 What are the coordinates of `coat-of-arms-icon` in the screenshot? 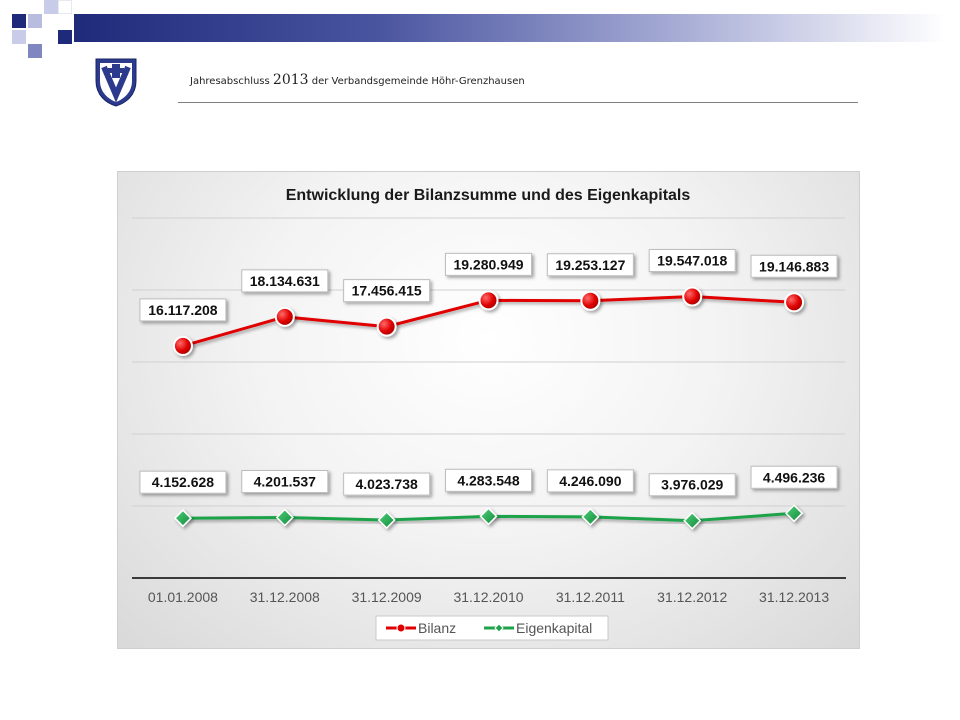 It's located at (116, 82).